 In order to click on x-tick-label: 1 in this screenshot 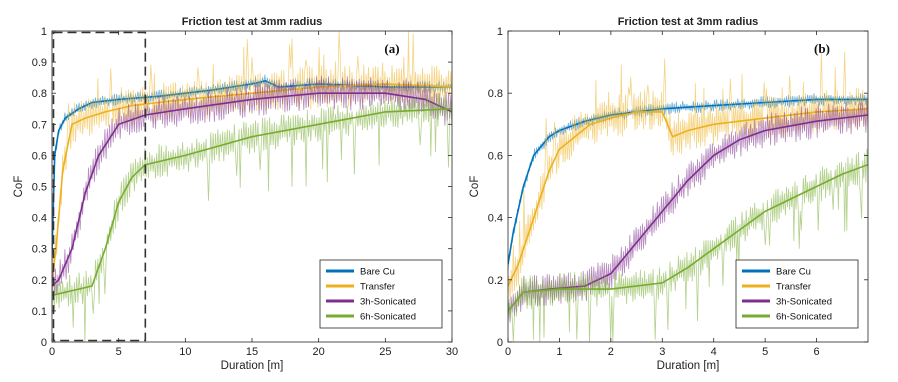, I will do `click(559, 352)`.